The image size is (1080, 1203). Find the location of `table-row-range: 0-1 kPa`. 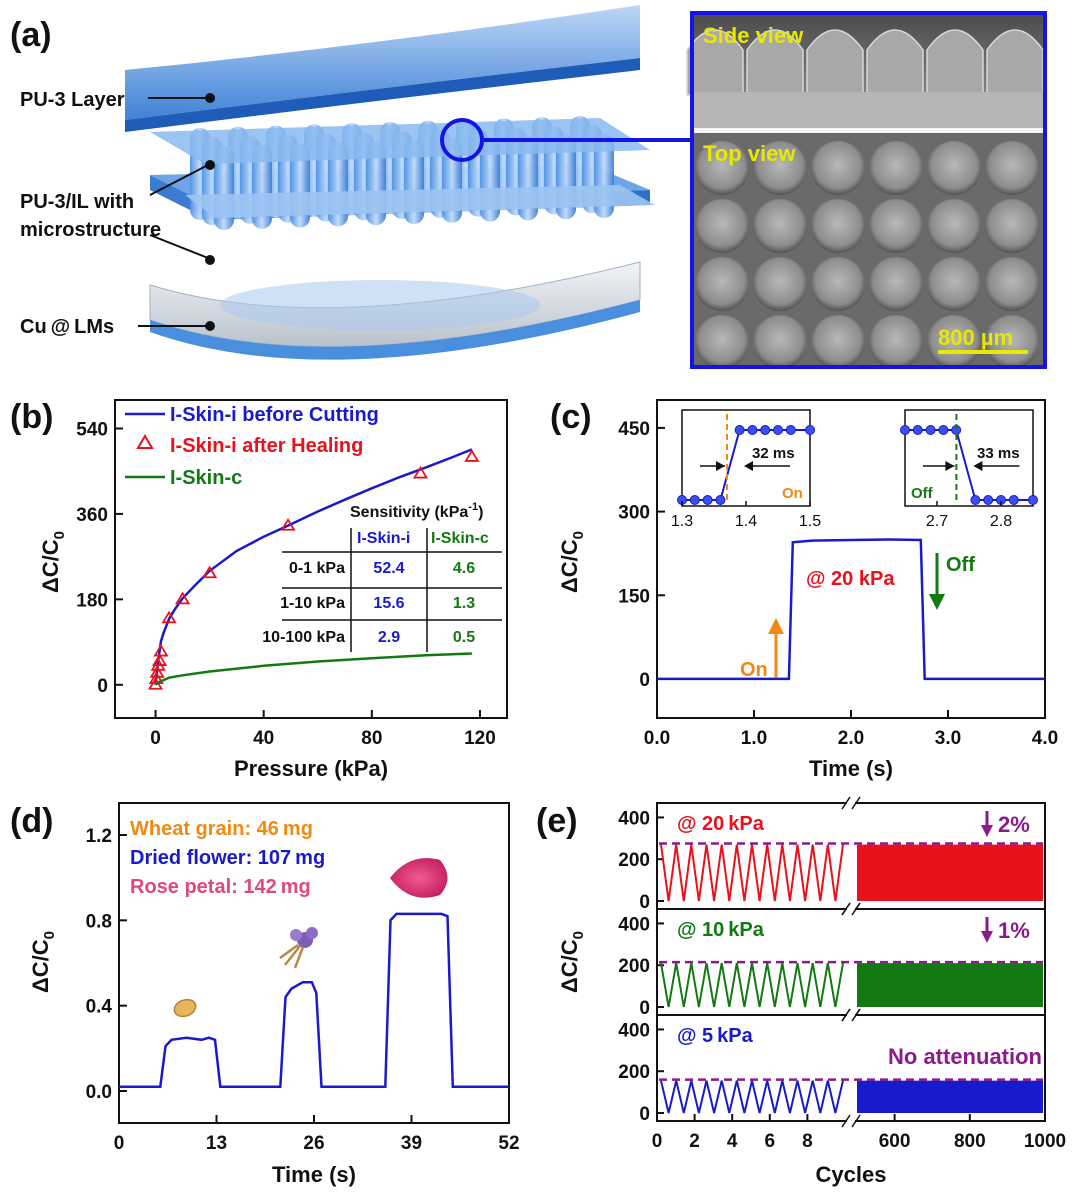

table-row-range: 0-1 kPa is located at coordinates (317, 568).